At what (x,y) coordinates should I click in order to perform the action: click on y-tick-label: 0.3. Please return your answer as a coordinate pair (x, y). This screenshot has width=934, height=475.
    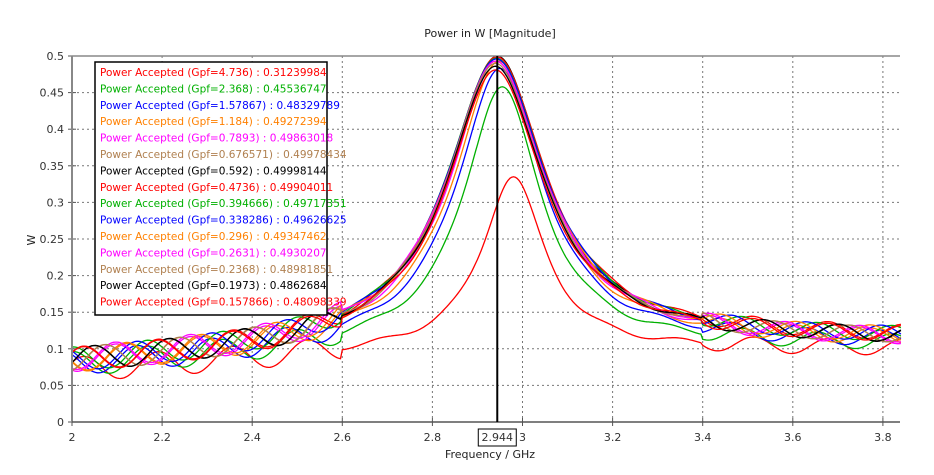
    Looking at the image, I should click on (56, 202).